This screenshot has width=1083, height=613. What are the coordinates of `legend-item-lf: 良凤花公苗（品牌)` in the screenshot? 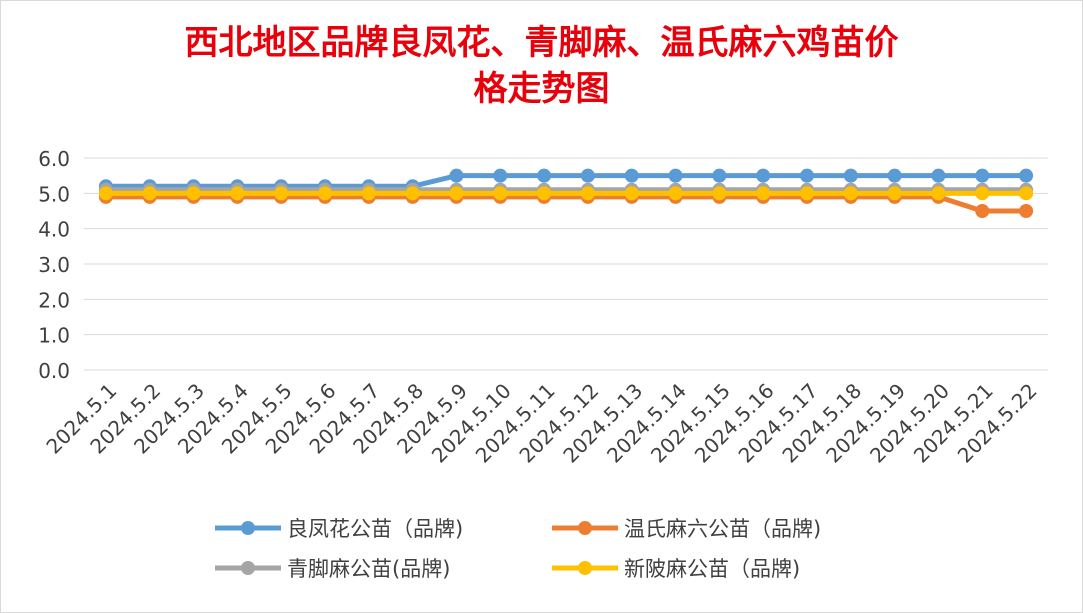 It's located at (339, 528).